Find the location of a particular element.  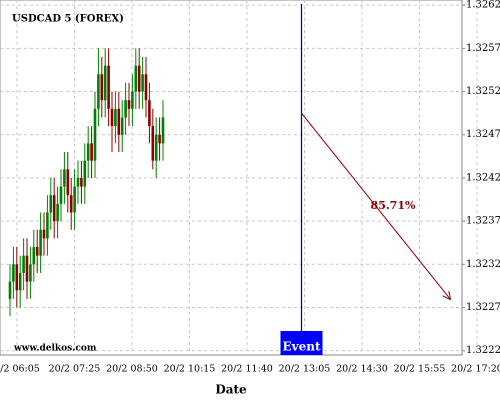

y-tick-label: 1.3262 is located at coordinates (483, 5).